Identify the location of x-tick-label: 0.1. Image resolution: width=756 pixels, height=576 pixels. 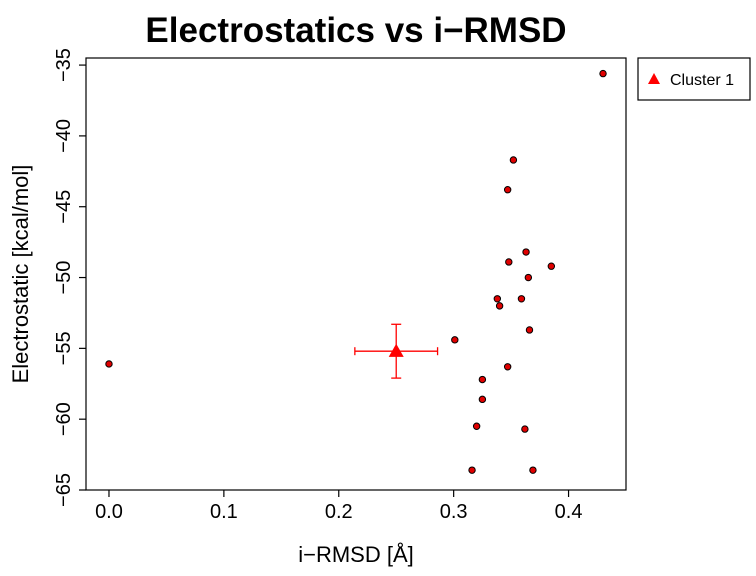
(224, 512).